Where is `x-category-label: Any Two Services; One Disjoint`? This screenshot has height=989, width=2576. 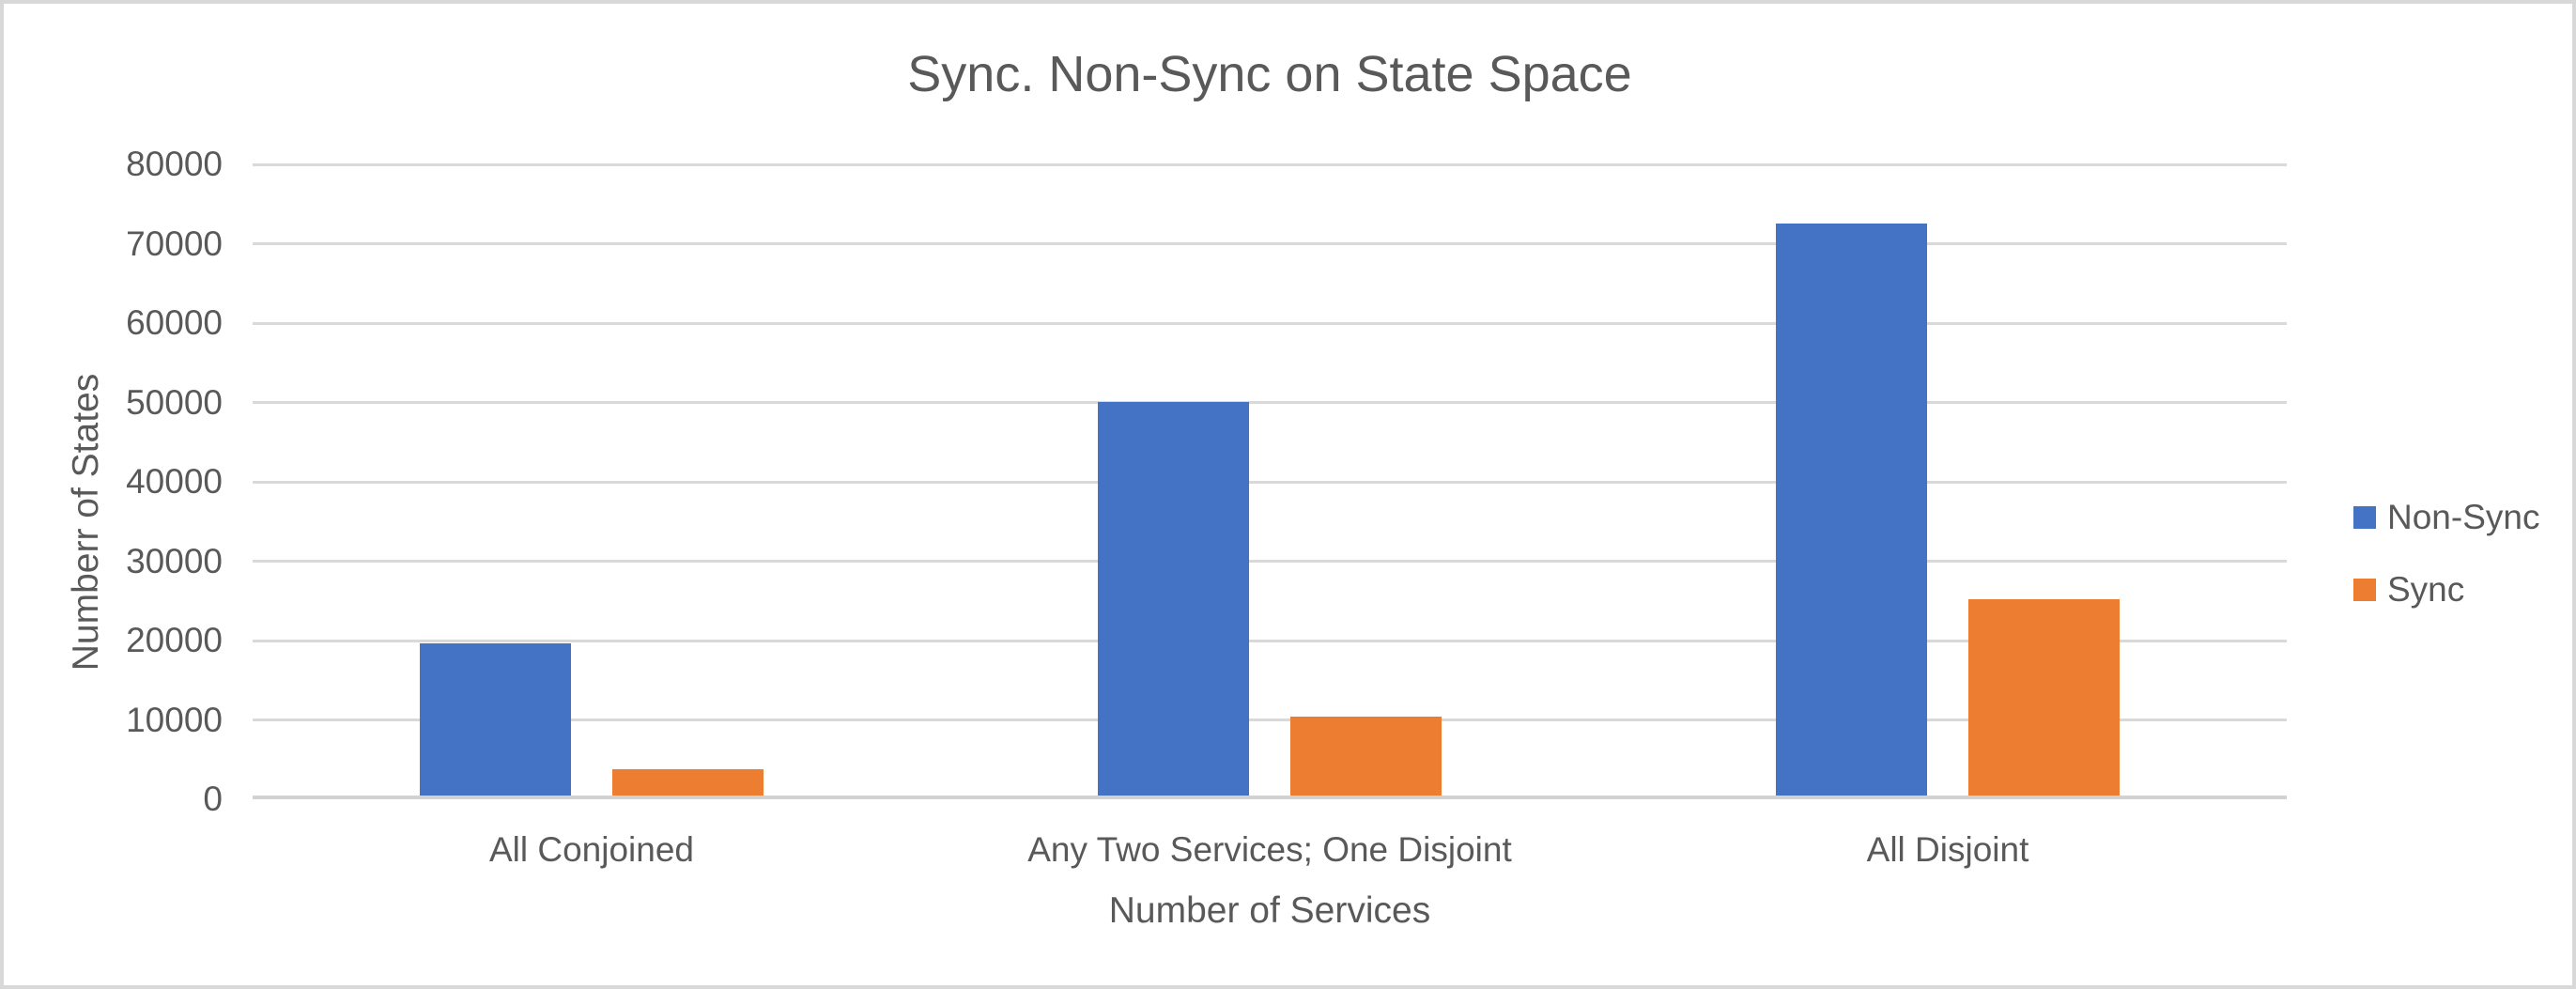 x-category-label: Any Two Services; One Disjoint is located at coordinates (1269, 850).